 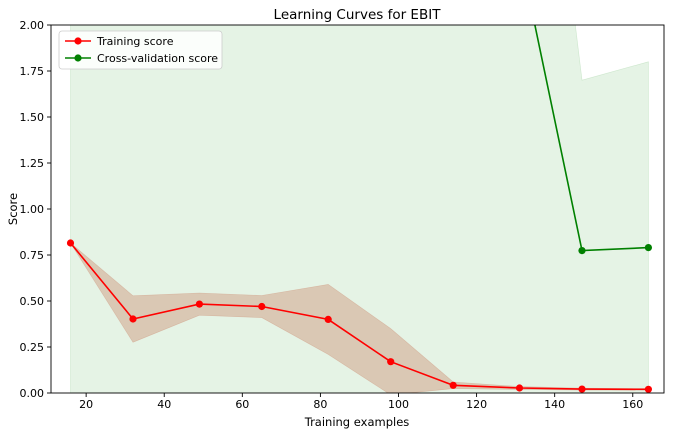 What do you see at coordinates (476, 404) in the screenshot?
I see `x-tick-label: 120` at bounding box center [476, 404].